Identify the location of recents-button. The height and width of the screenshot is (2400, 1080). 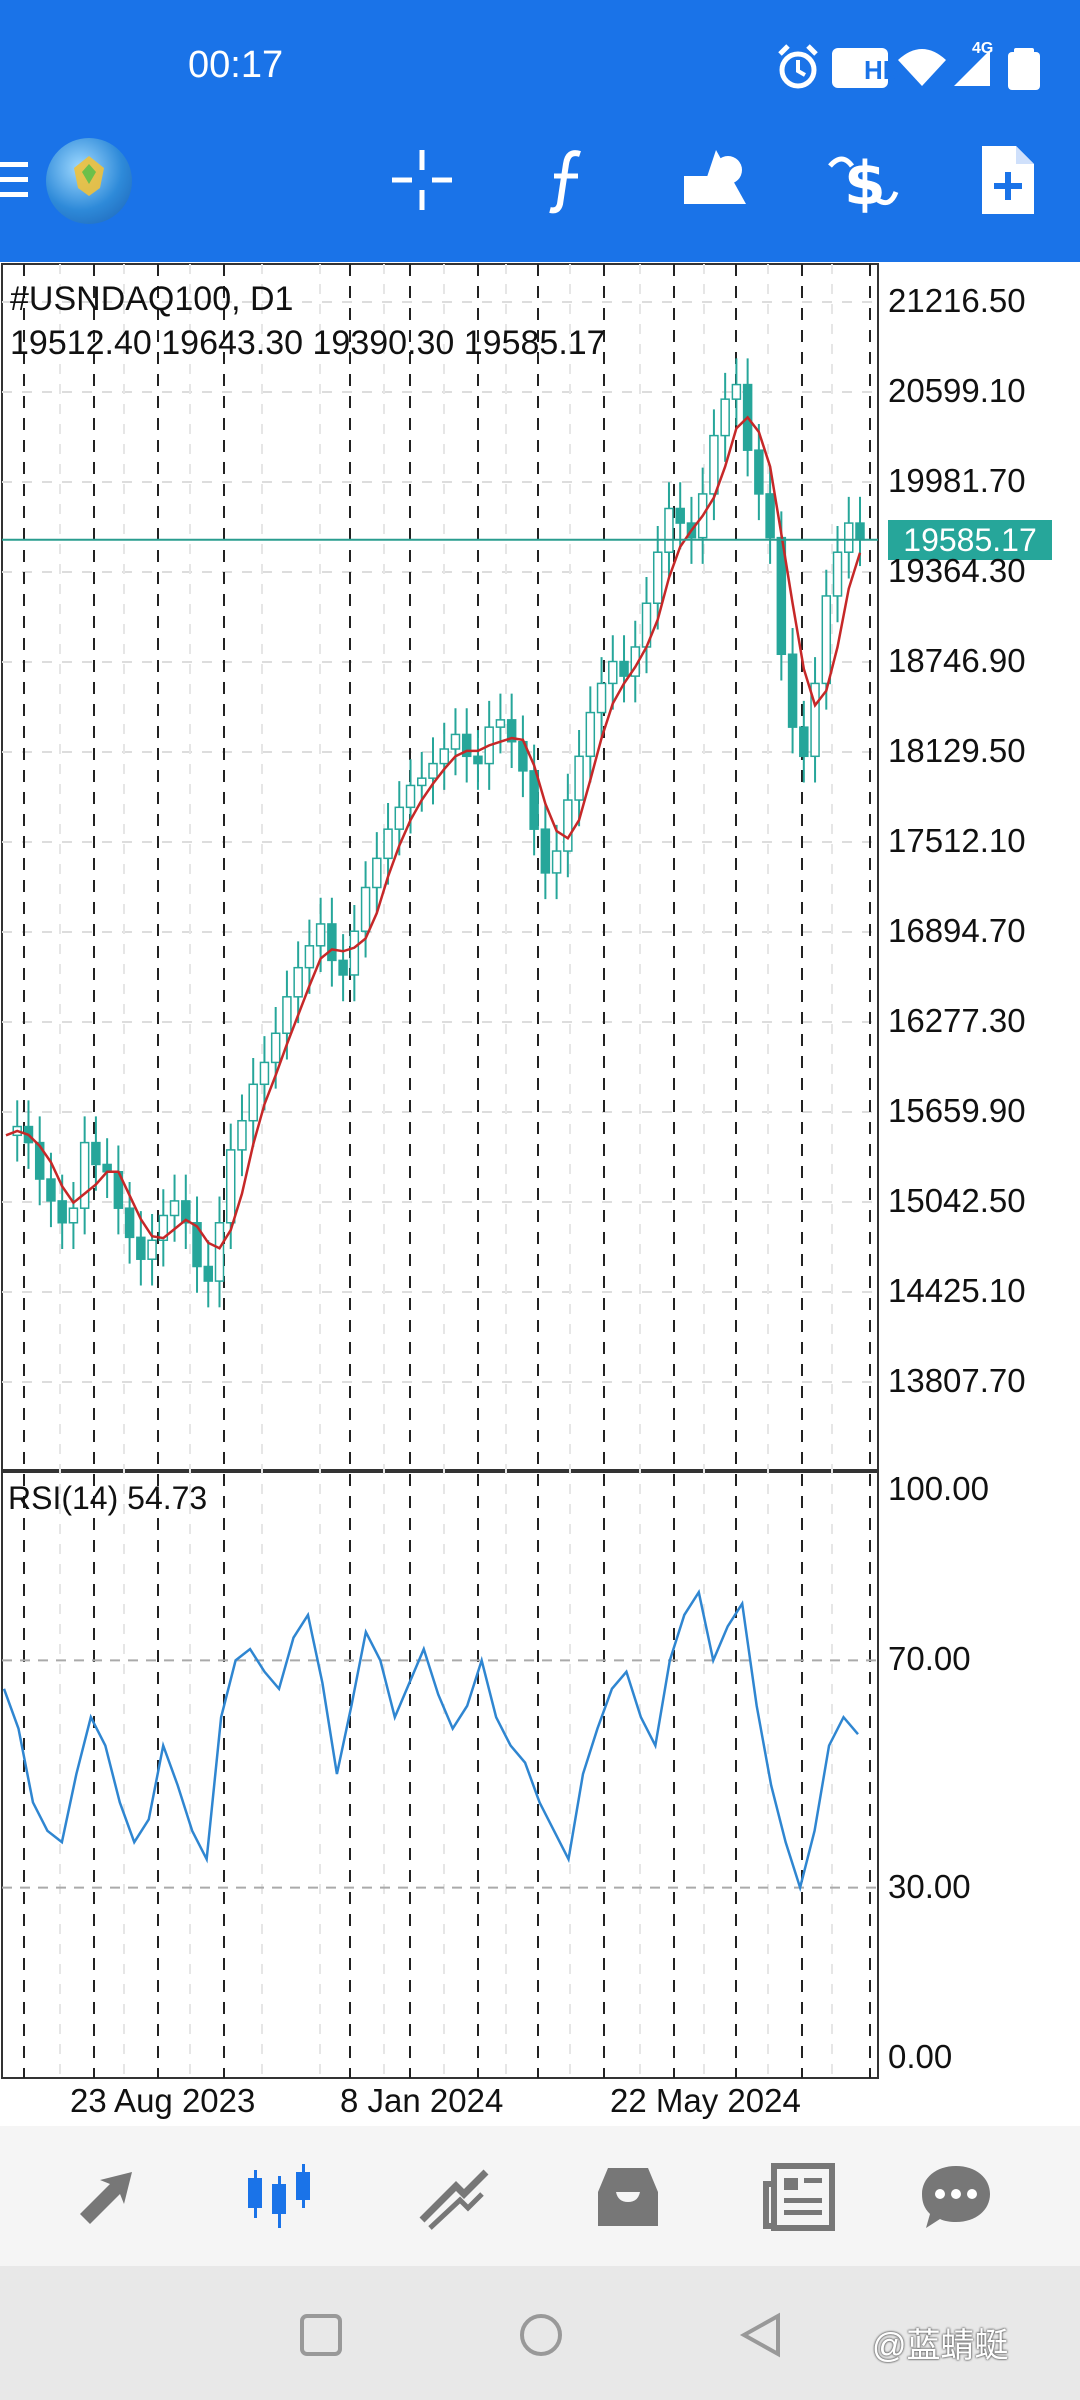
(321, 2337).